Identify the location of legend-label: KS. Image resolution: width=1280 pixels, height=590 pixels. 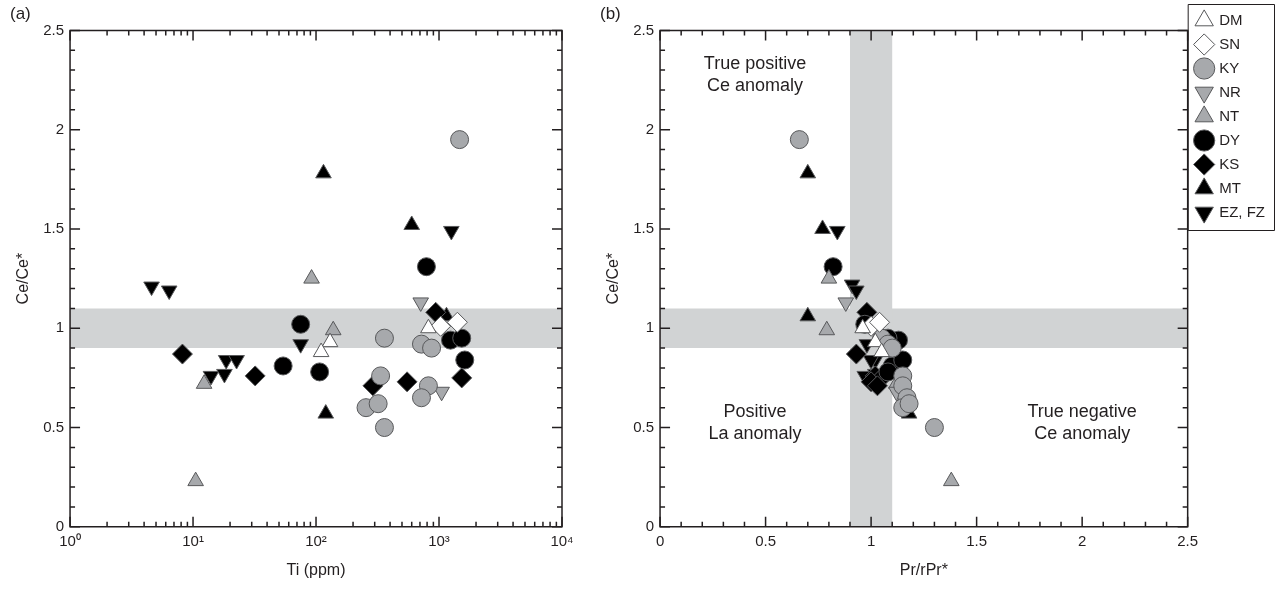
(1229, 163).